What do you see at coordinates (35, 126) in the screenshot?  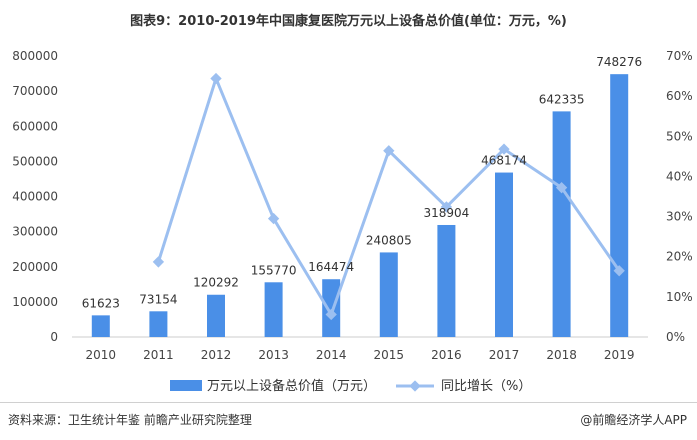 I see `left-axis-tick-label: 600000` at bounding box center [35, 126].